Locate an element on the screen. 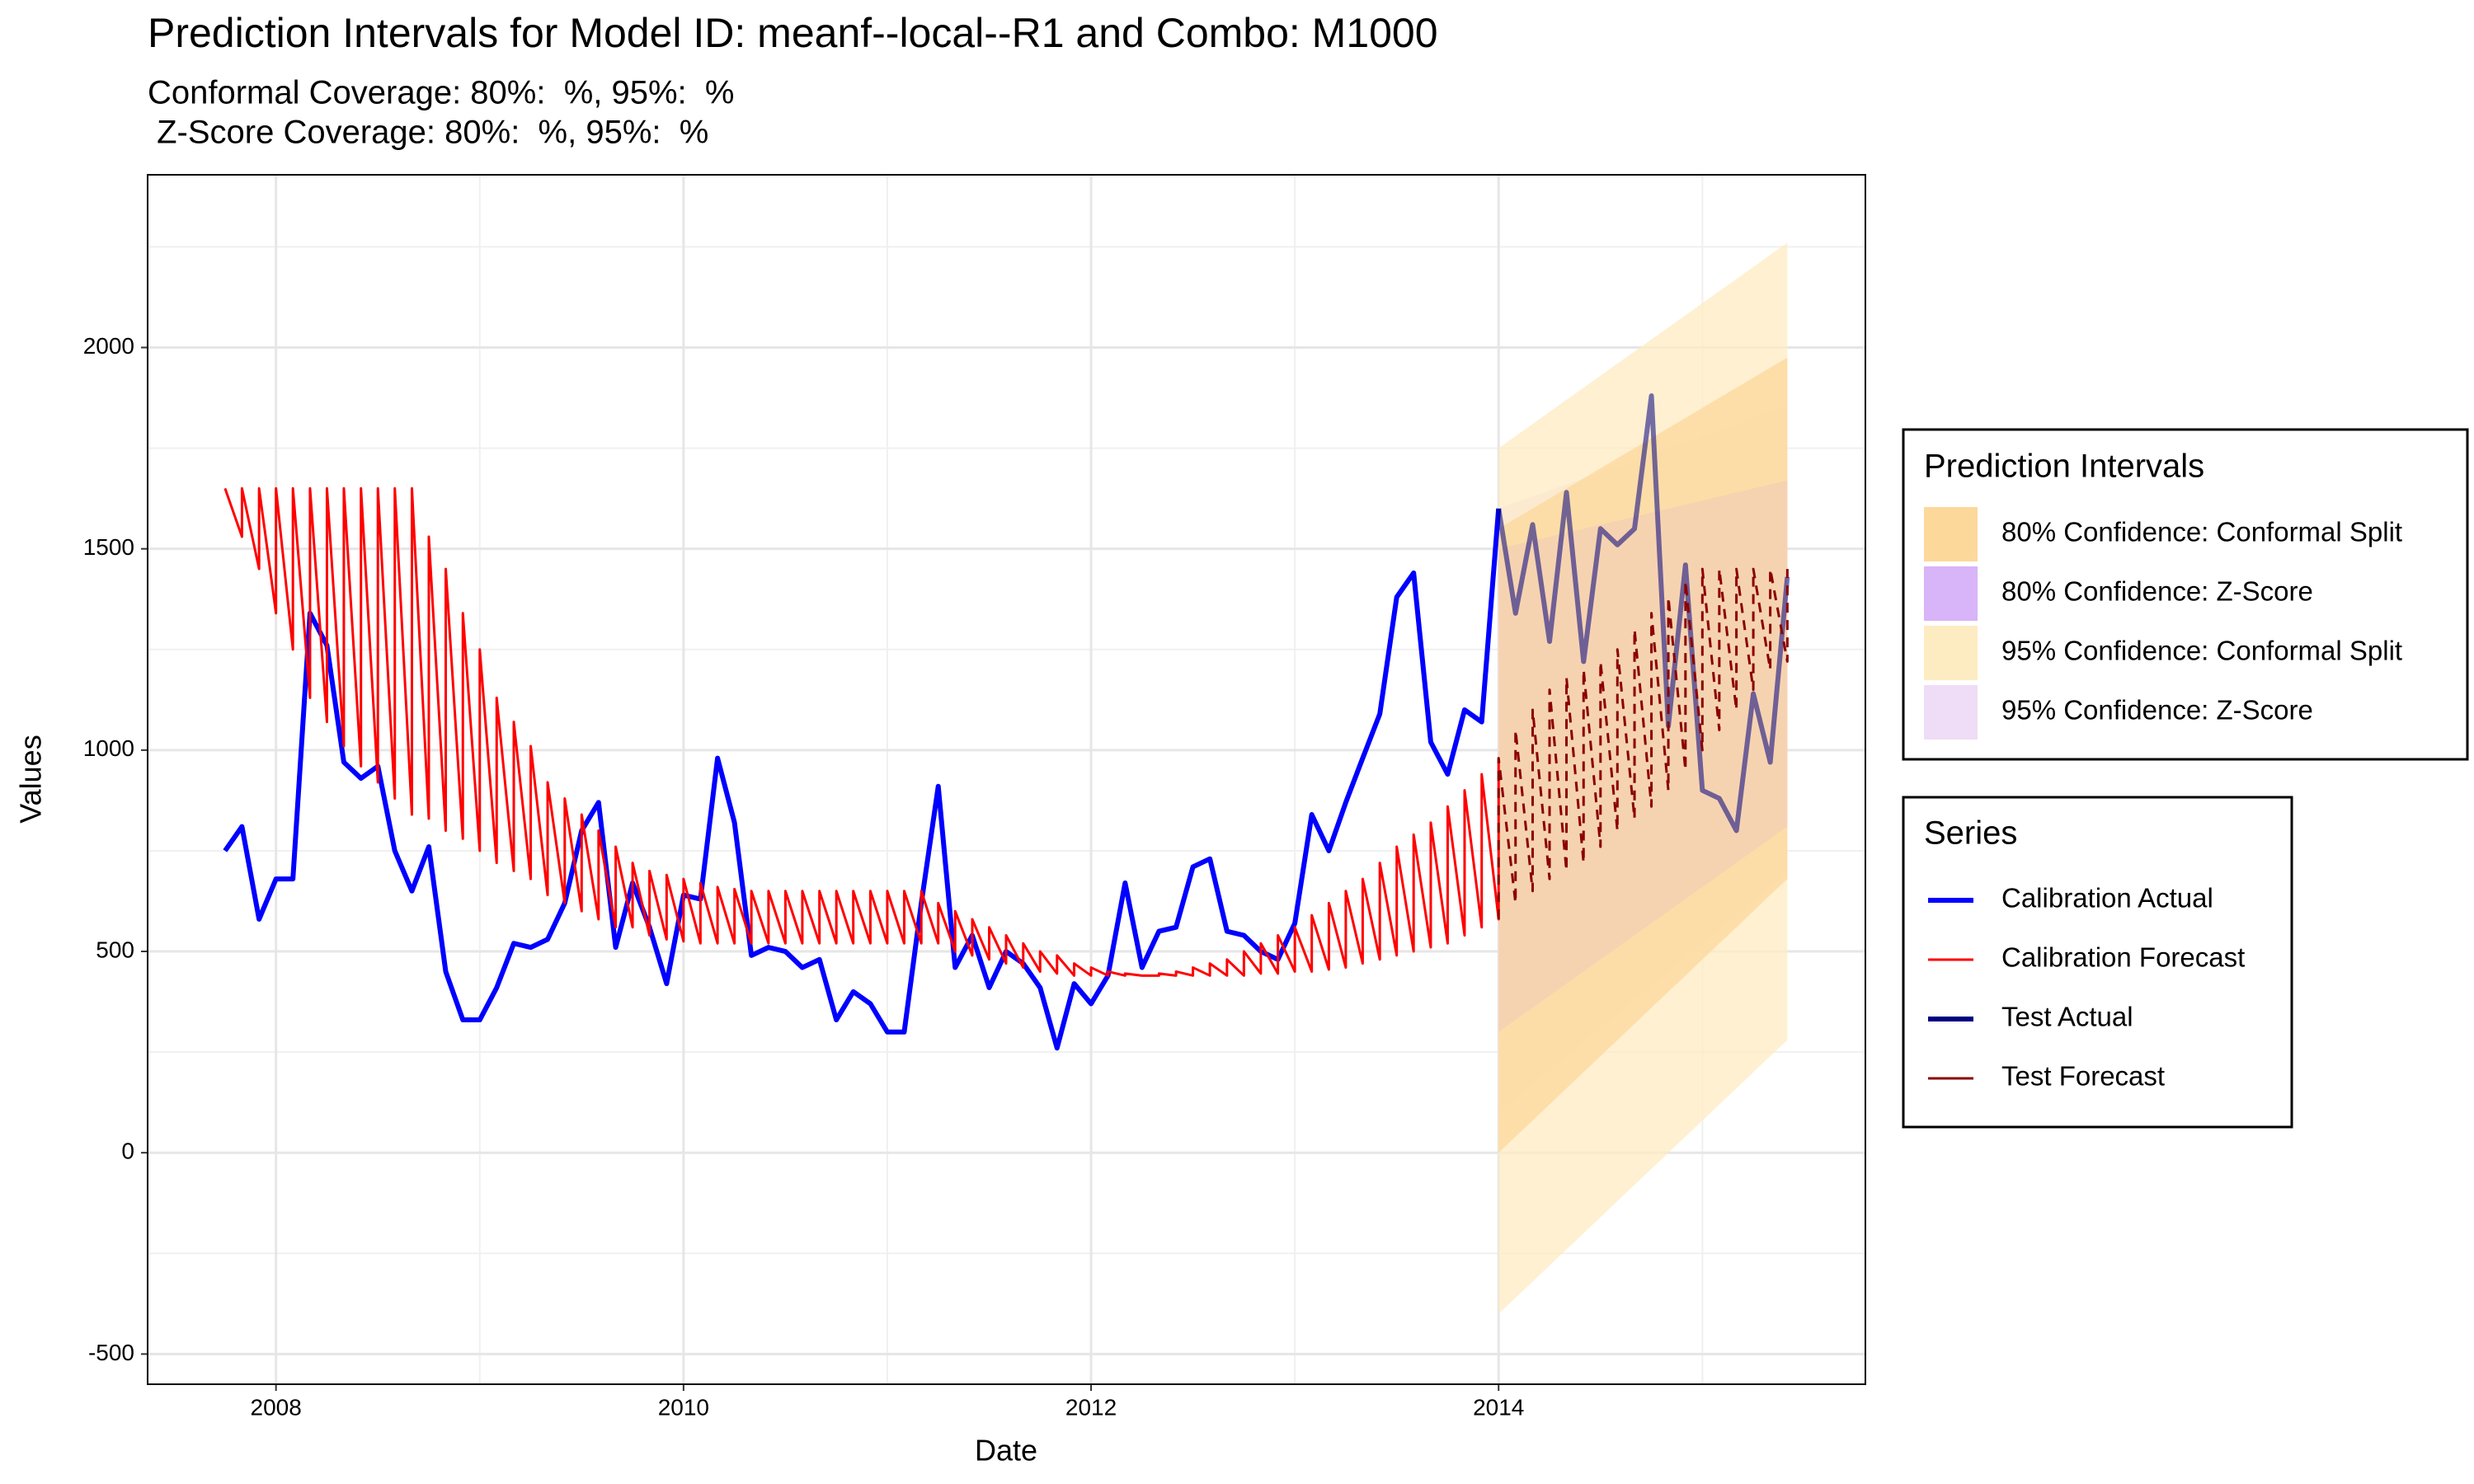 The image size is (2474, 1484). y-tick-label: 2000 is located at coordinates (108, 346).